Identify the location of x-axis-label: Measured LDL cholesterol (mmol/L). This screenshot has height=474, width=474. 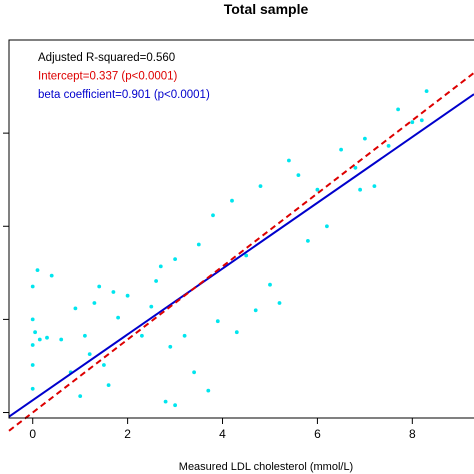
(266, 467).